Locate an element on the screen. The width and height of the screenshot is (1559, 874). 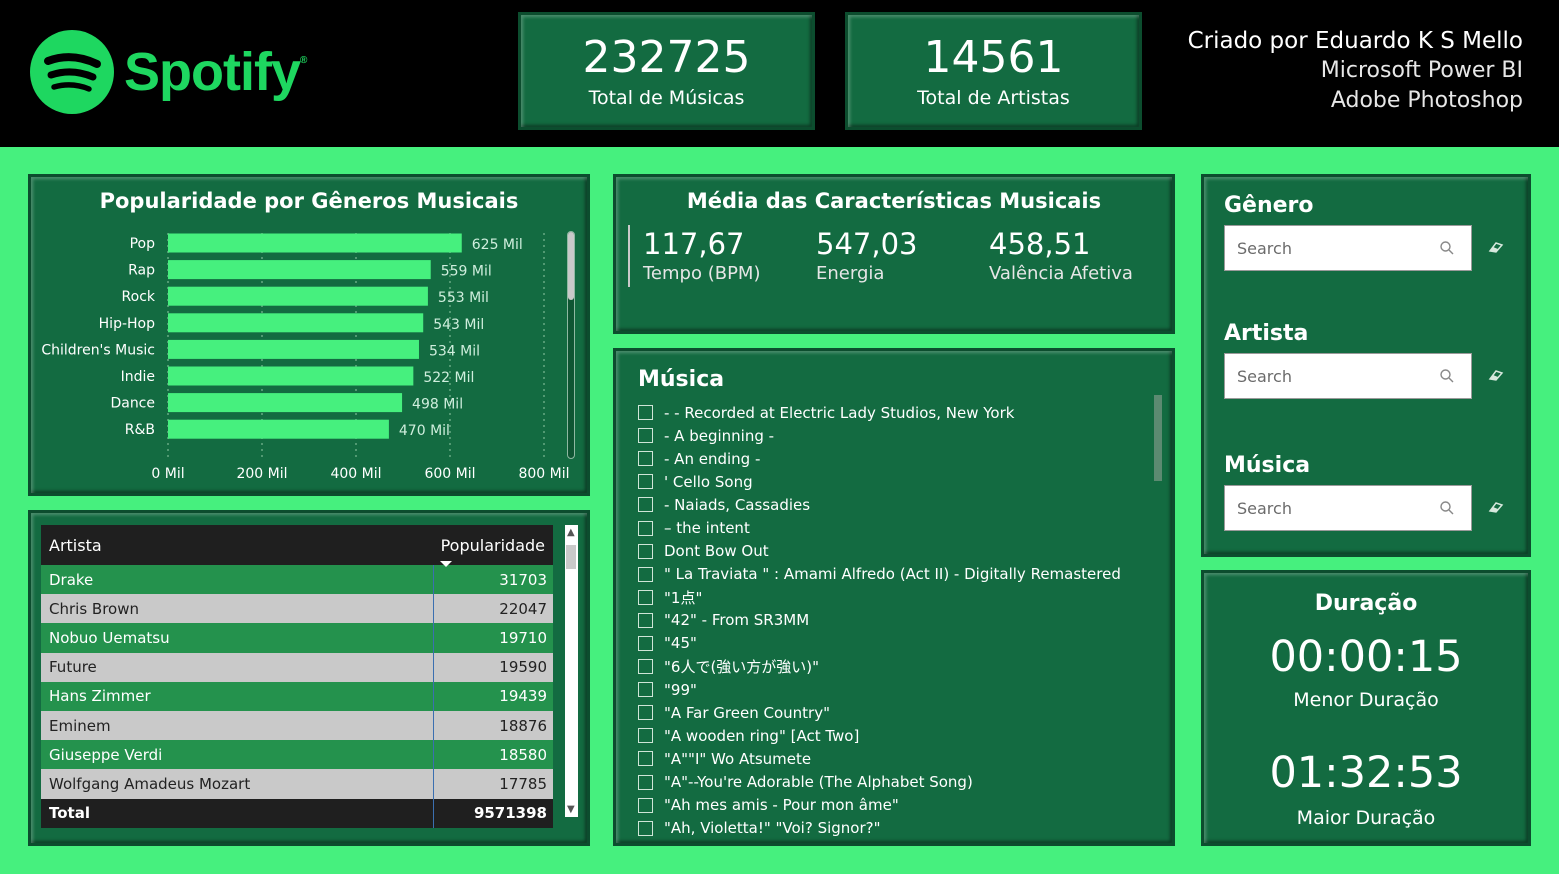
duration-title: Duração is located at coordinates (1366, 603).